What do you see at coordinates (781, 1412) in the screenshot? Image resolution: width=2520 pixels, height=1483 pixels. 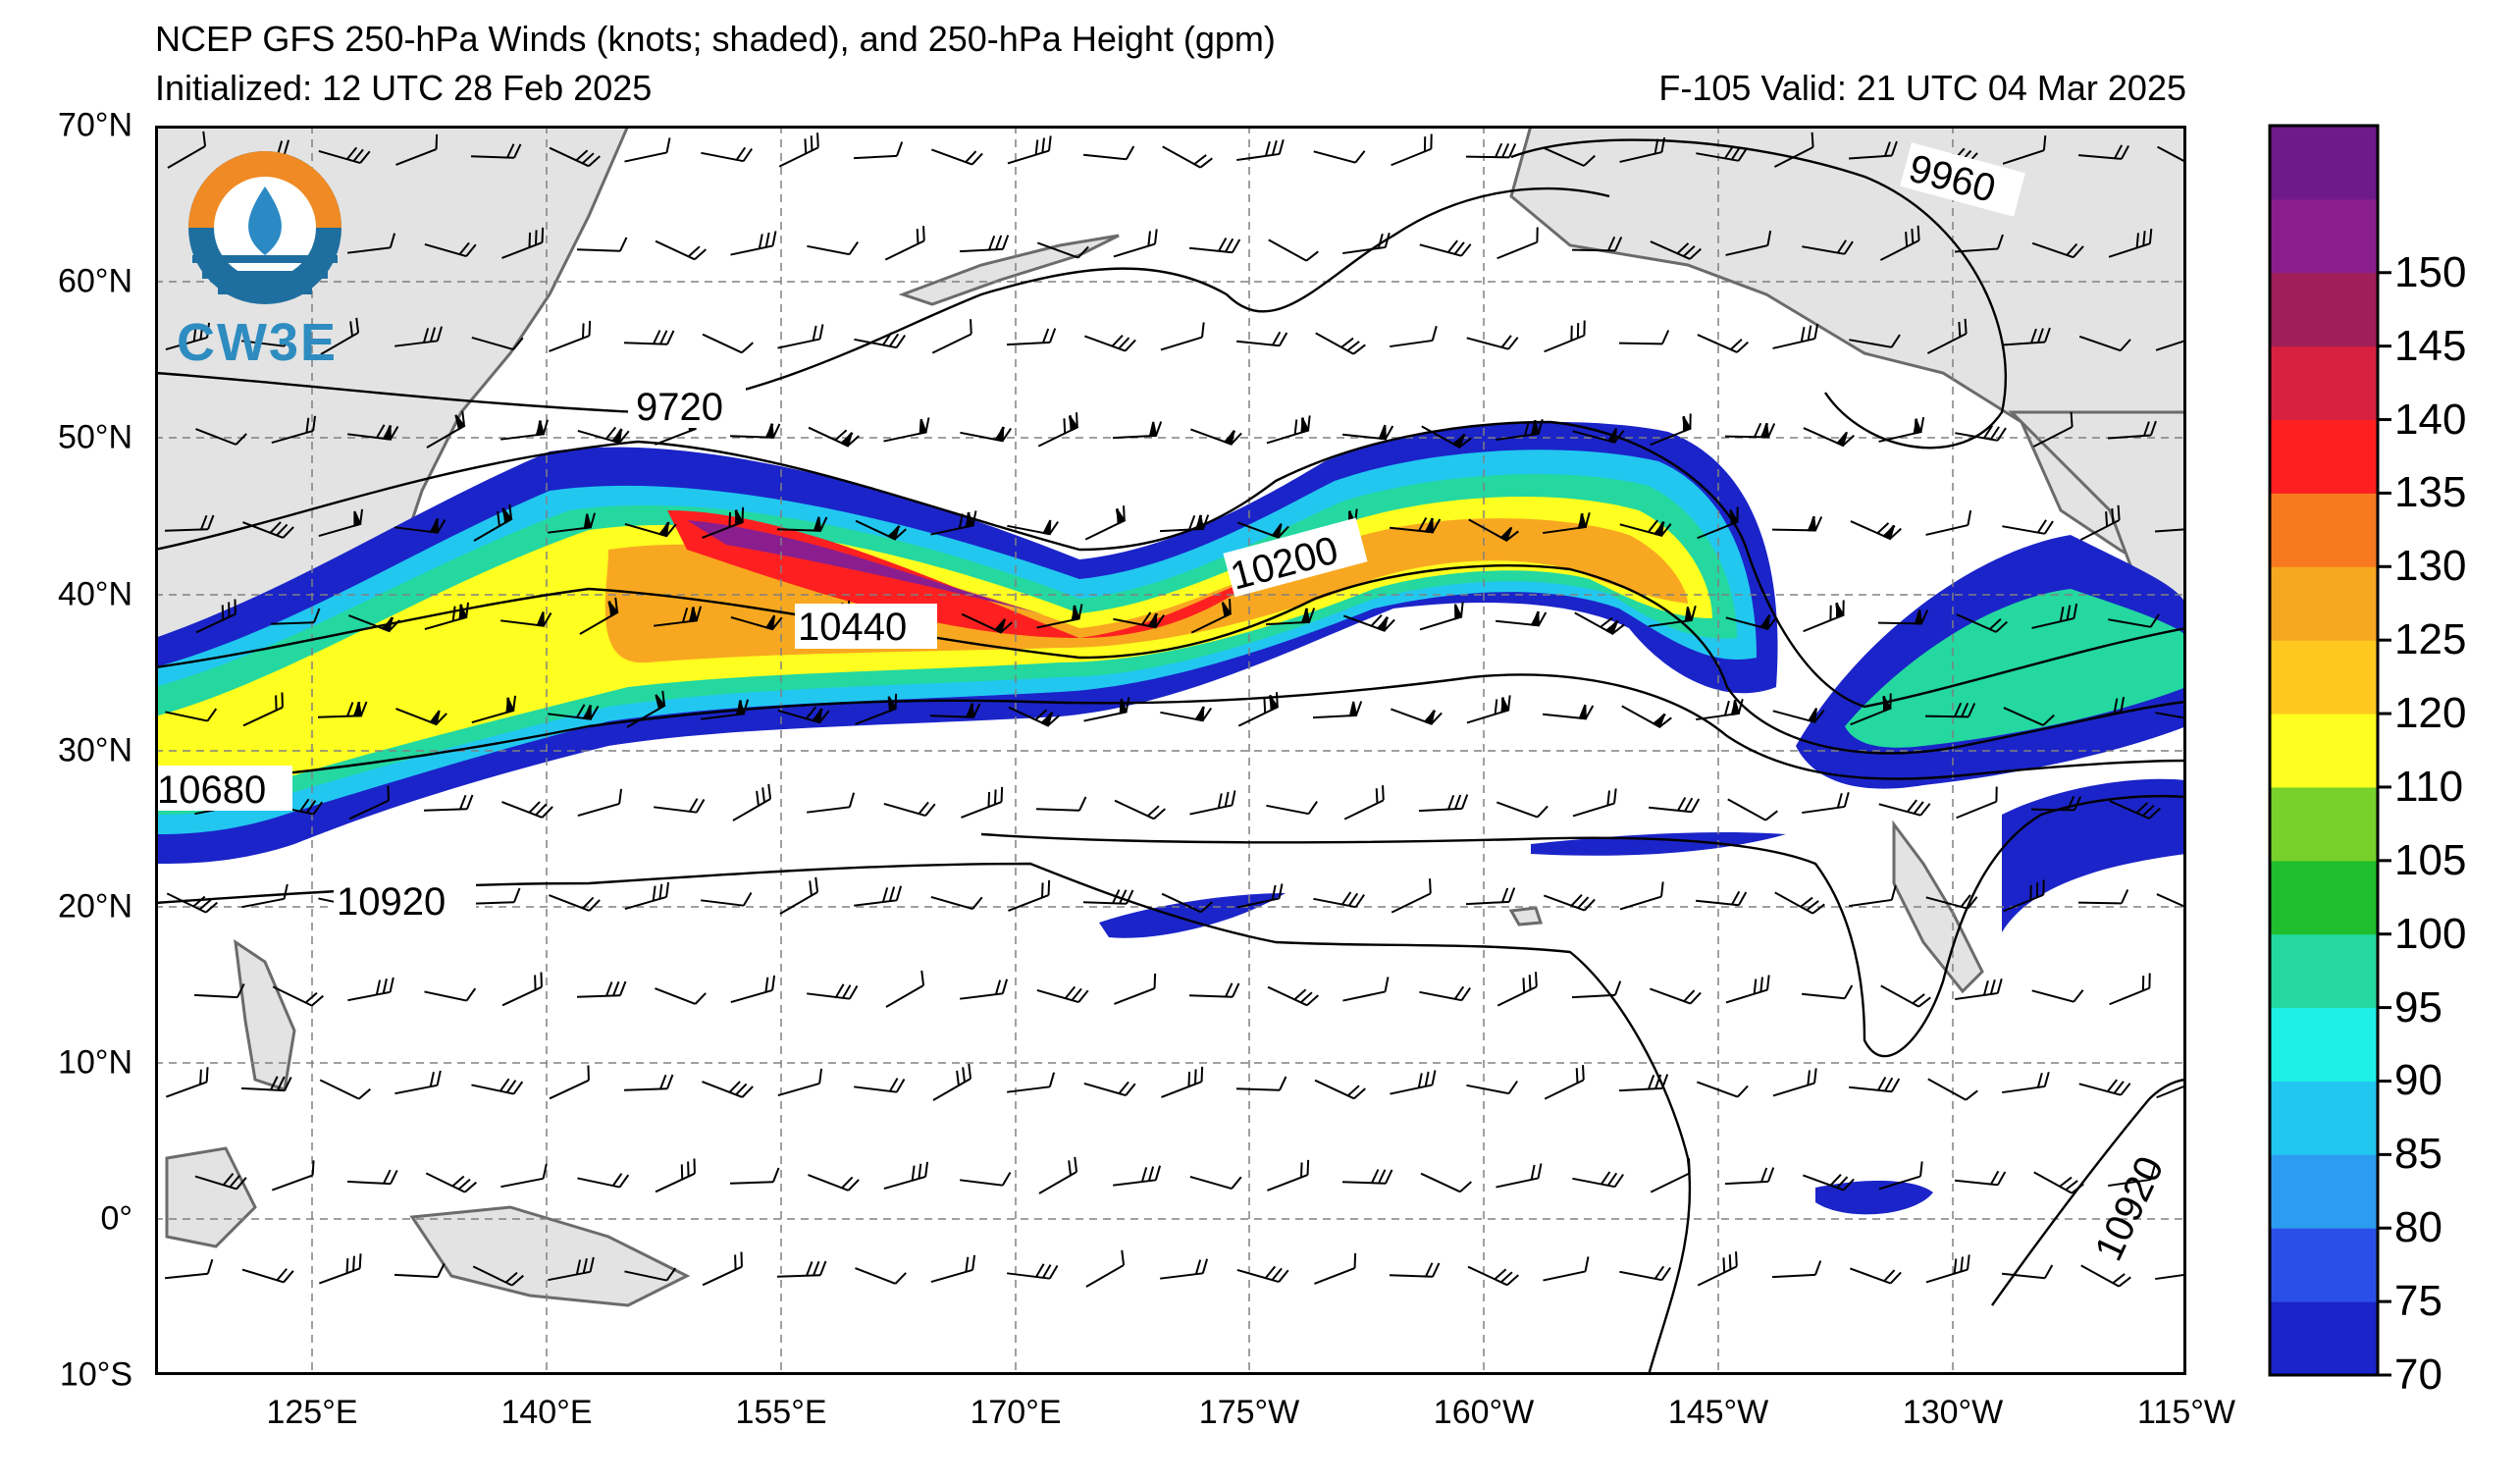 I see `lon-label-155e: 155°E` at bounding box center [781, 1412].